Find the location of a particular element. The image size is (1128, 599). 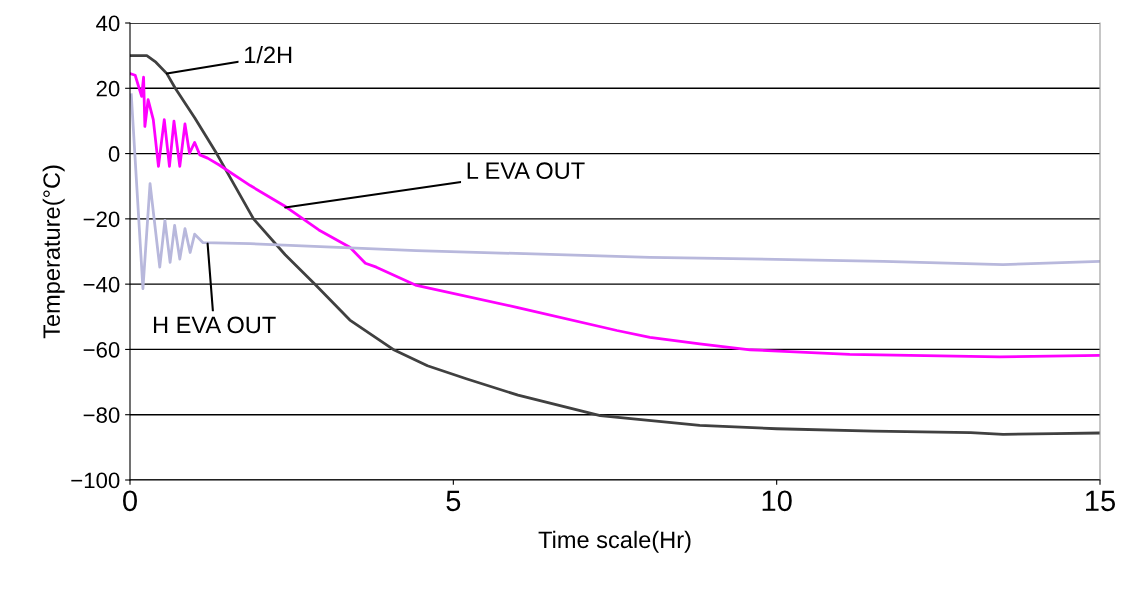

y-axis-title: Temperature(°C) is located at coordinates (53, 252).